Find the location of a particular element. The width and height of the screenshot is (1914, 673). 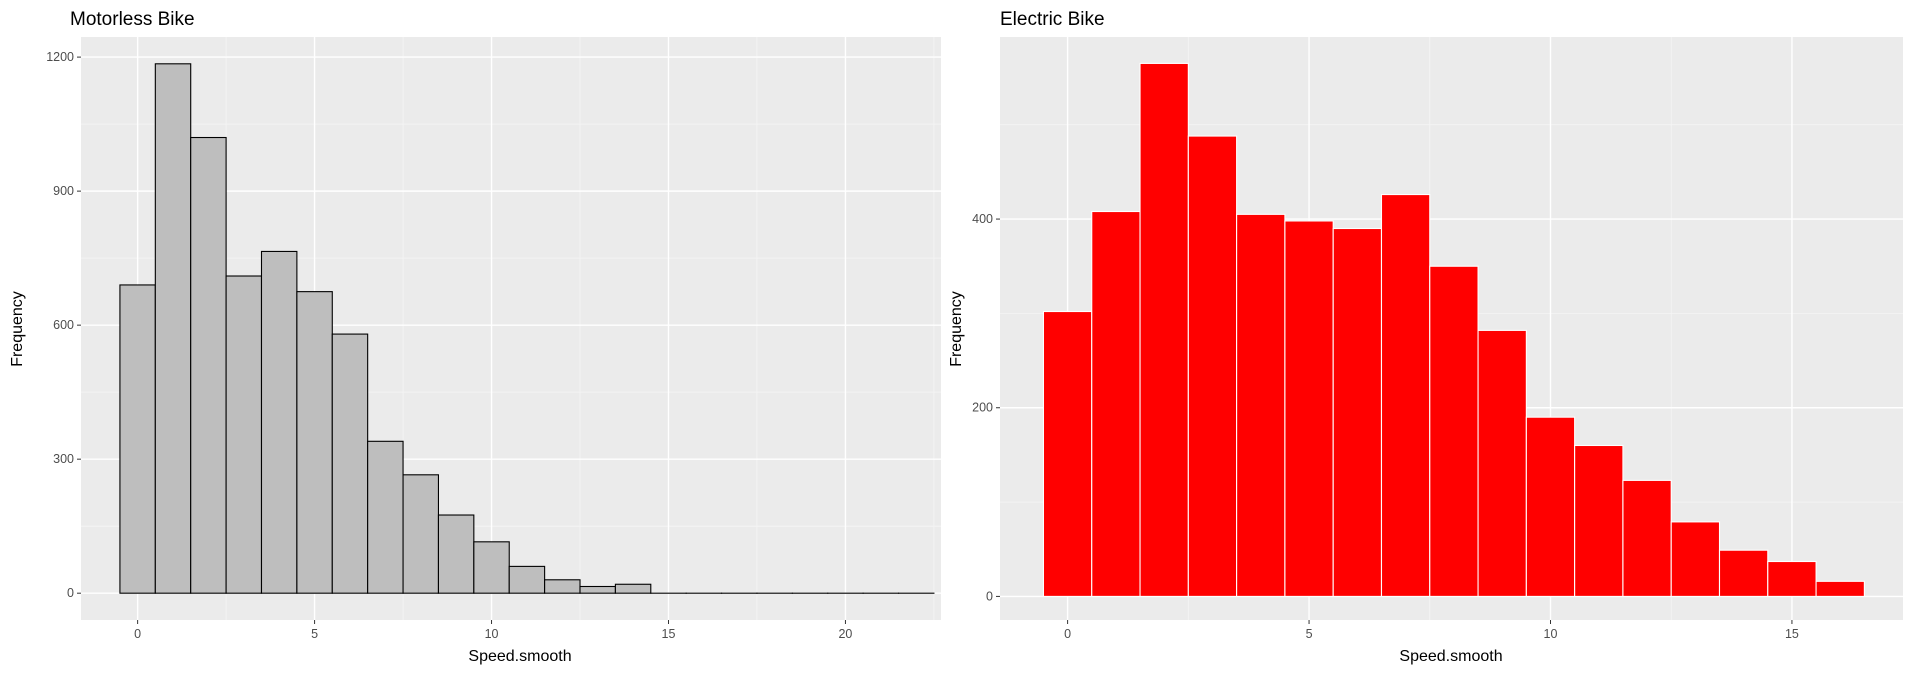

y-tick-label: 900 is located at coordinates (63, 191).